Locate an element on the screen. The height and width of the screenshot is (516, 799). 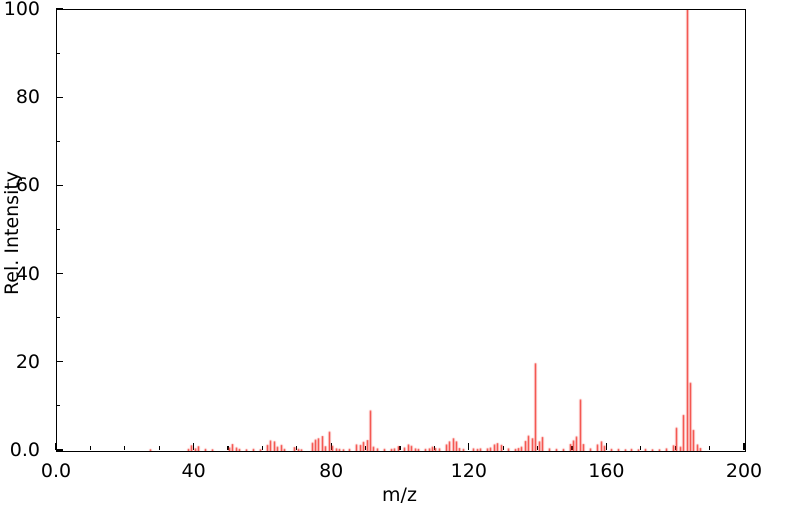
x-tick-label: 200 is located at coordinates (744, 471).